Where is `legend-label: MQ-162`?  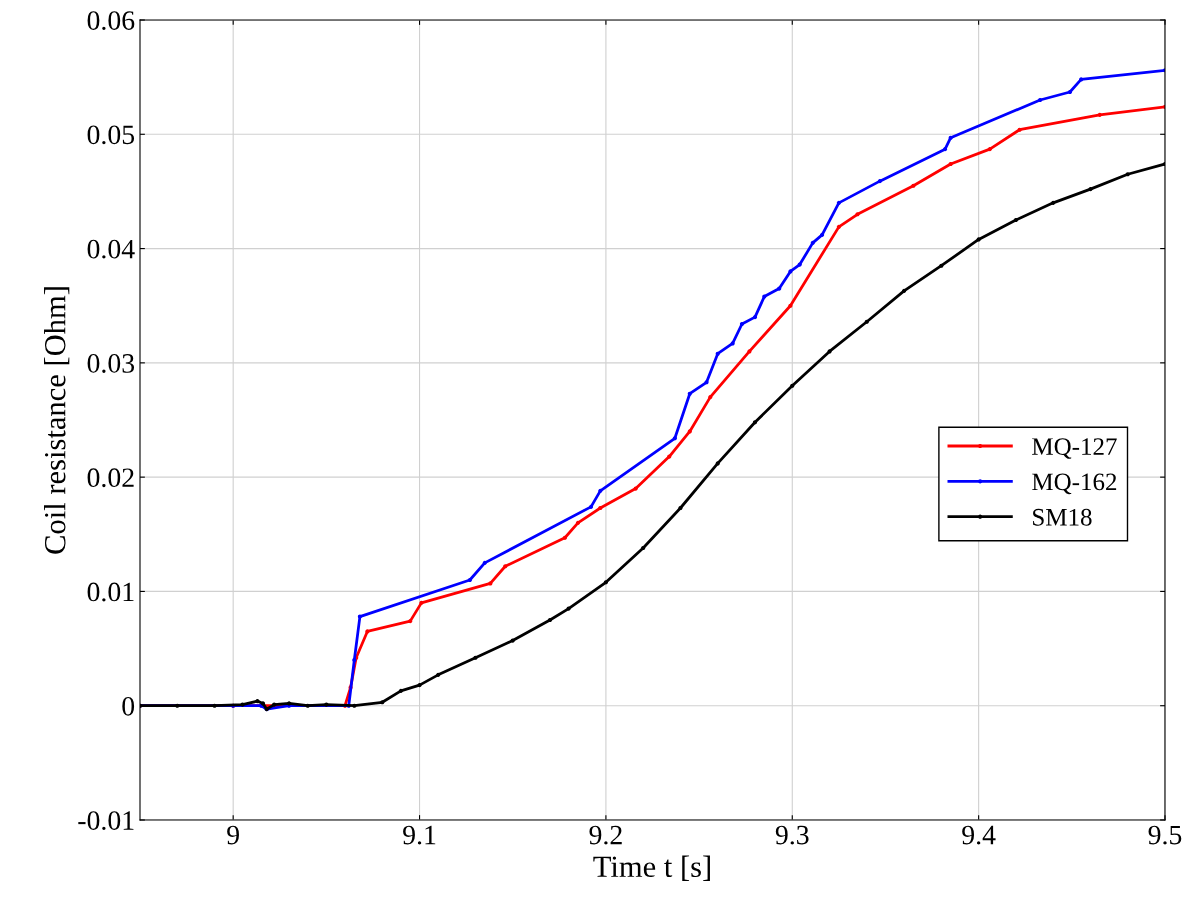
legend-label: MQ-162 is located at coordinates (1074, 484).